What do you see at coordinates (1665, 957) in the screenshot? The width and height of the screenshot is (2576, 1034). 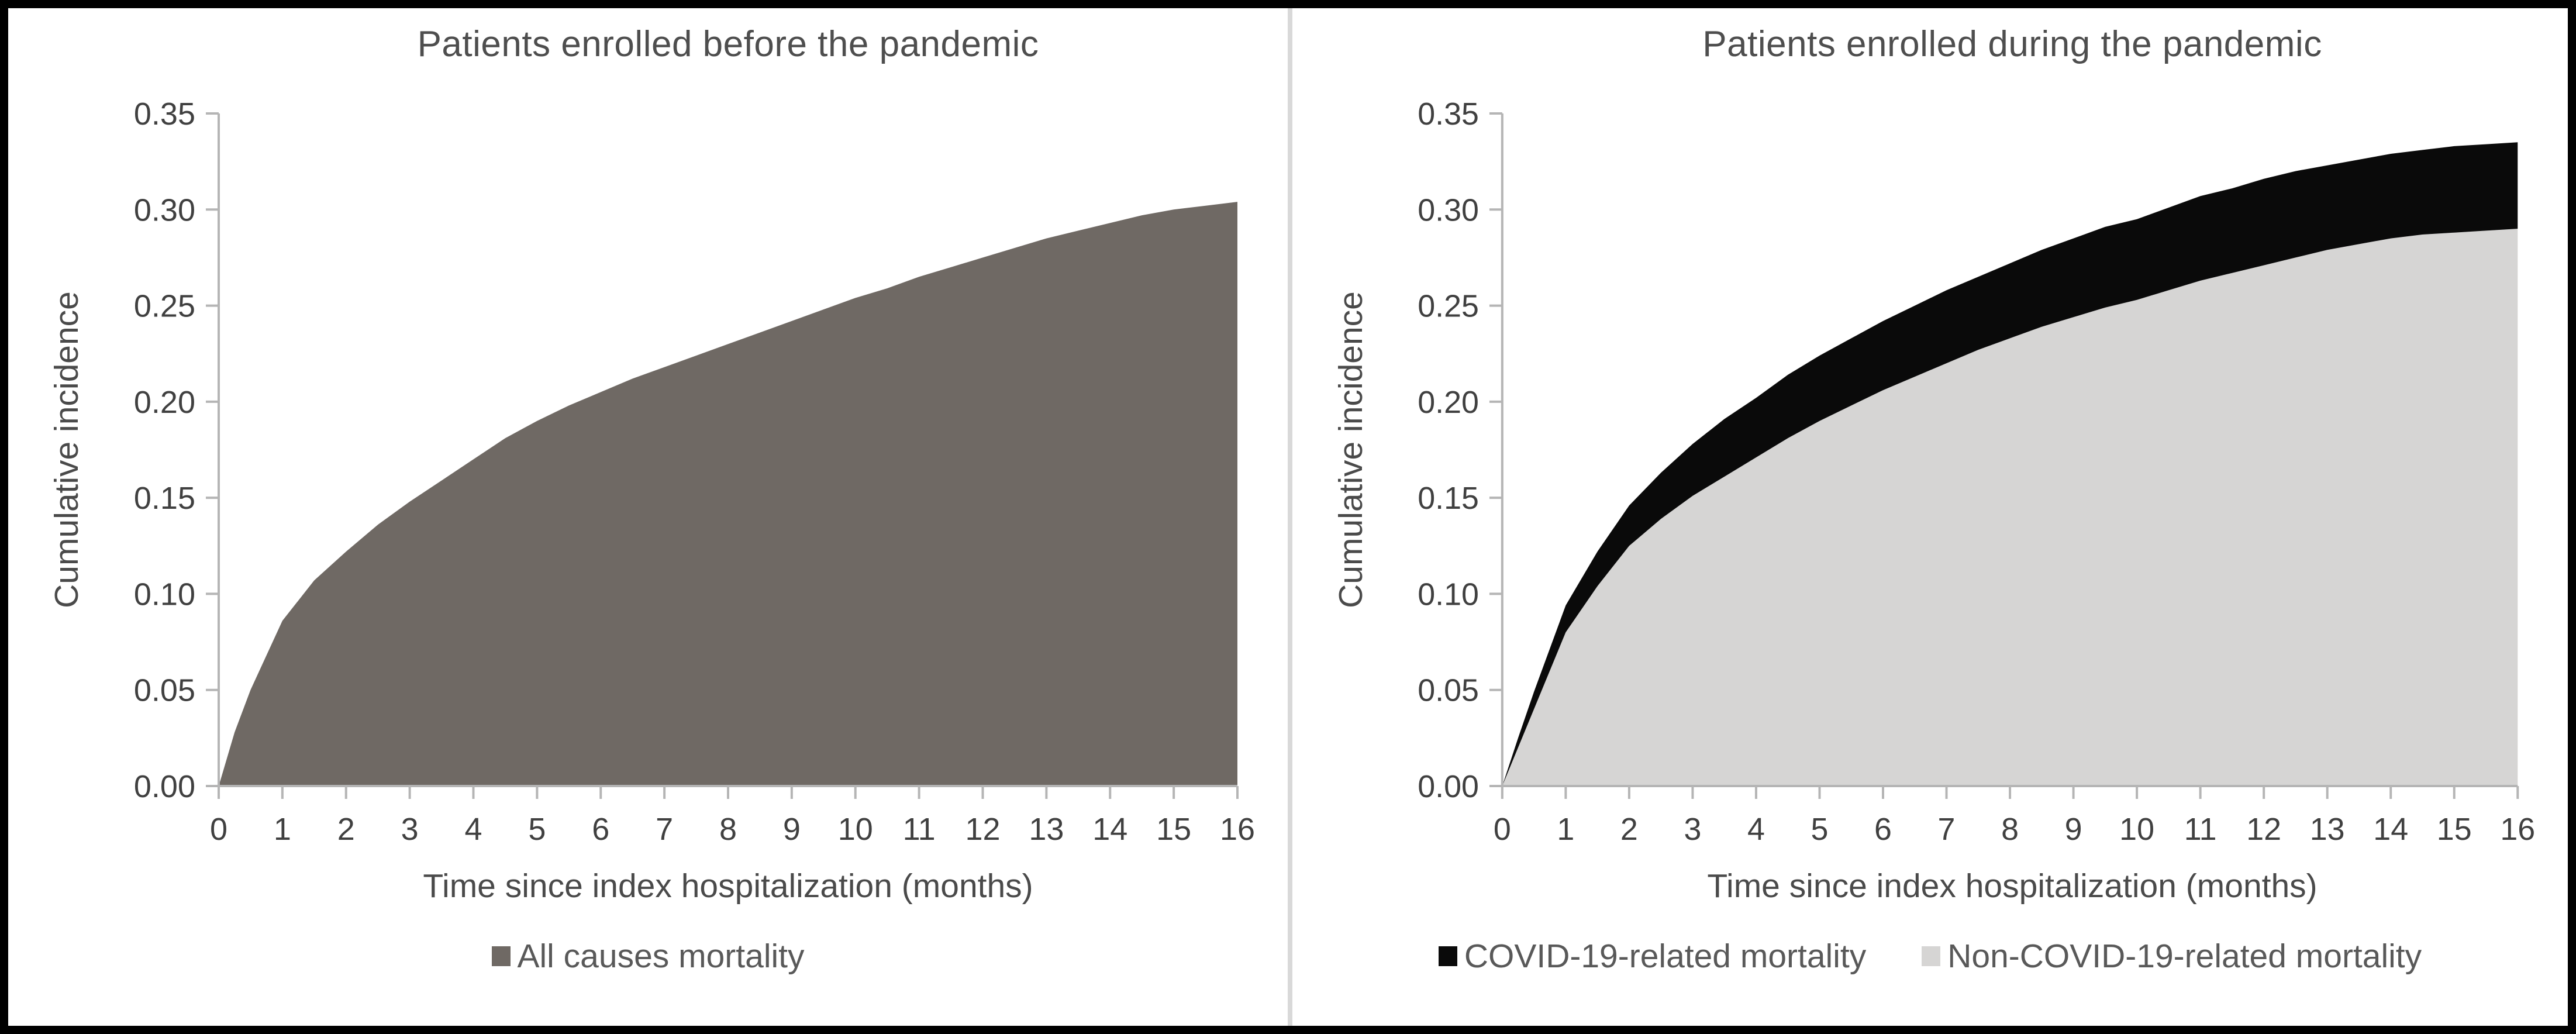 I see `legend-label: COVID-19-related mortality` at bounding box center [1665, 957].